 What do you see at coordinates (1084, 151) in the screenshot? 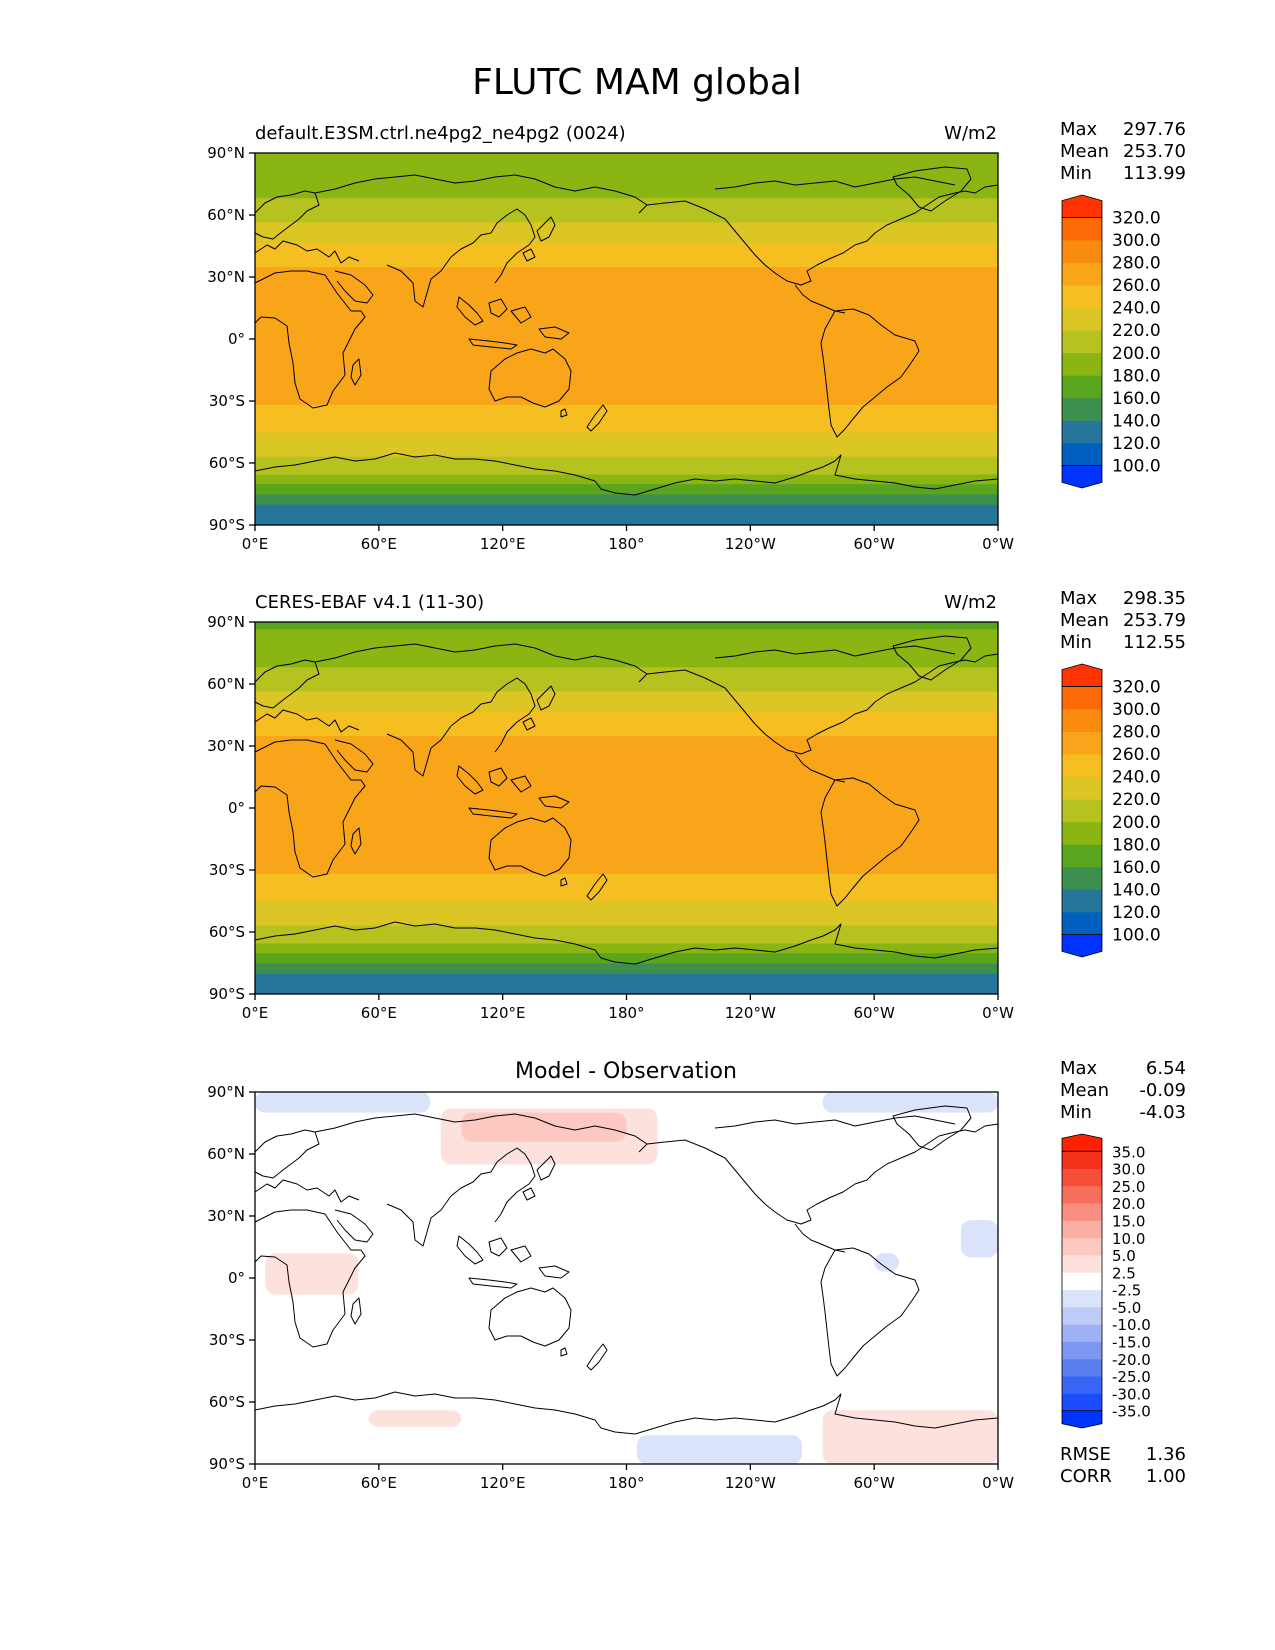
I see `stat-mean-label: Mean` at bounding box center [1084, 151].